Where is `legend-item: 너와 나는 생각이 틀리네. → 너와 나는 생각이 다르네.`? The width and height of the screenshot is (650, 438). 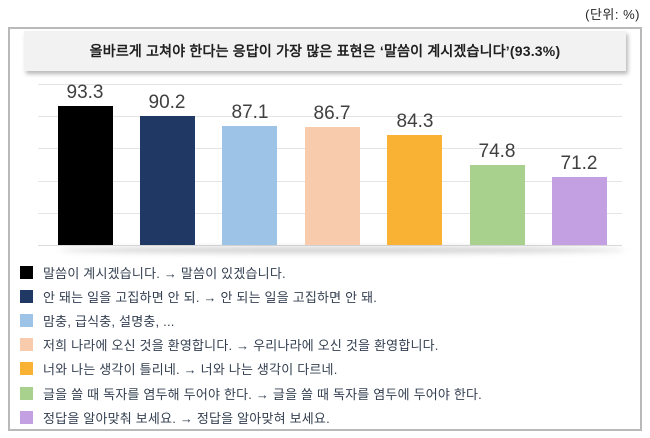 legend-item: 너와 나는 생각이 틀리네. → 너와 나는 생각이 다르네. is located at coordinates (323, 369).